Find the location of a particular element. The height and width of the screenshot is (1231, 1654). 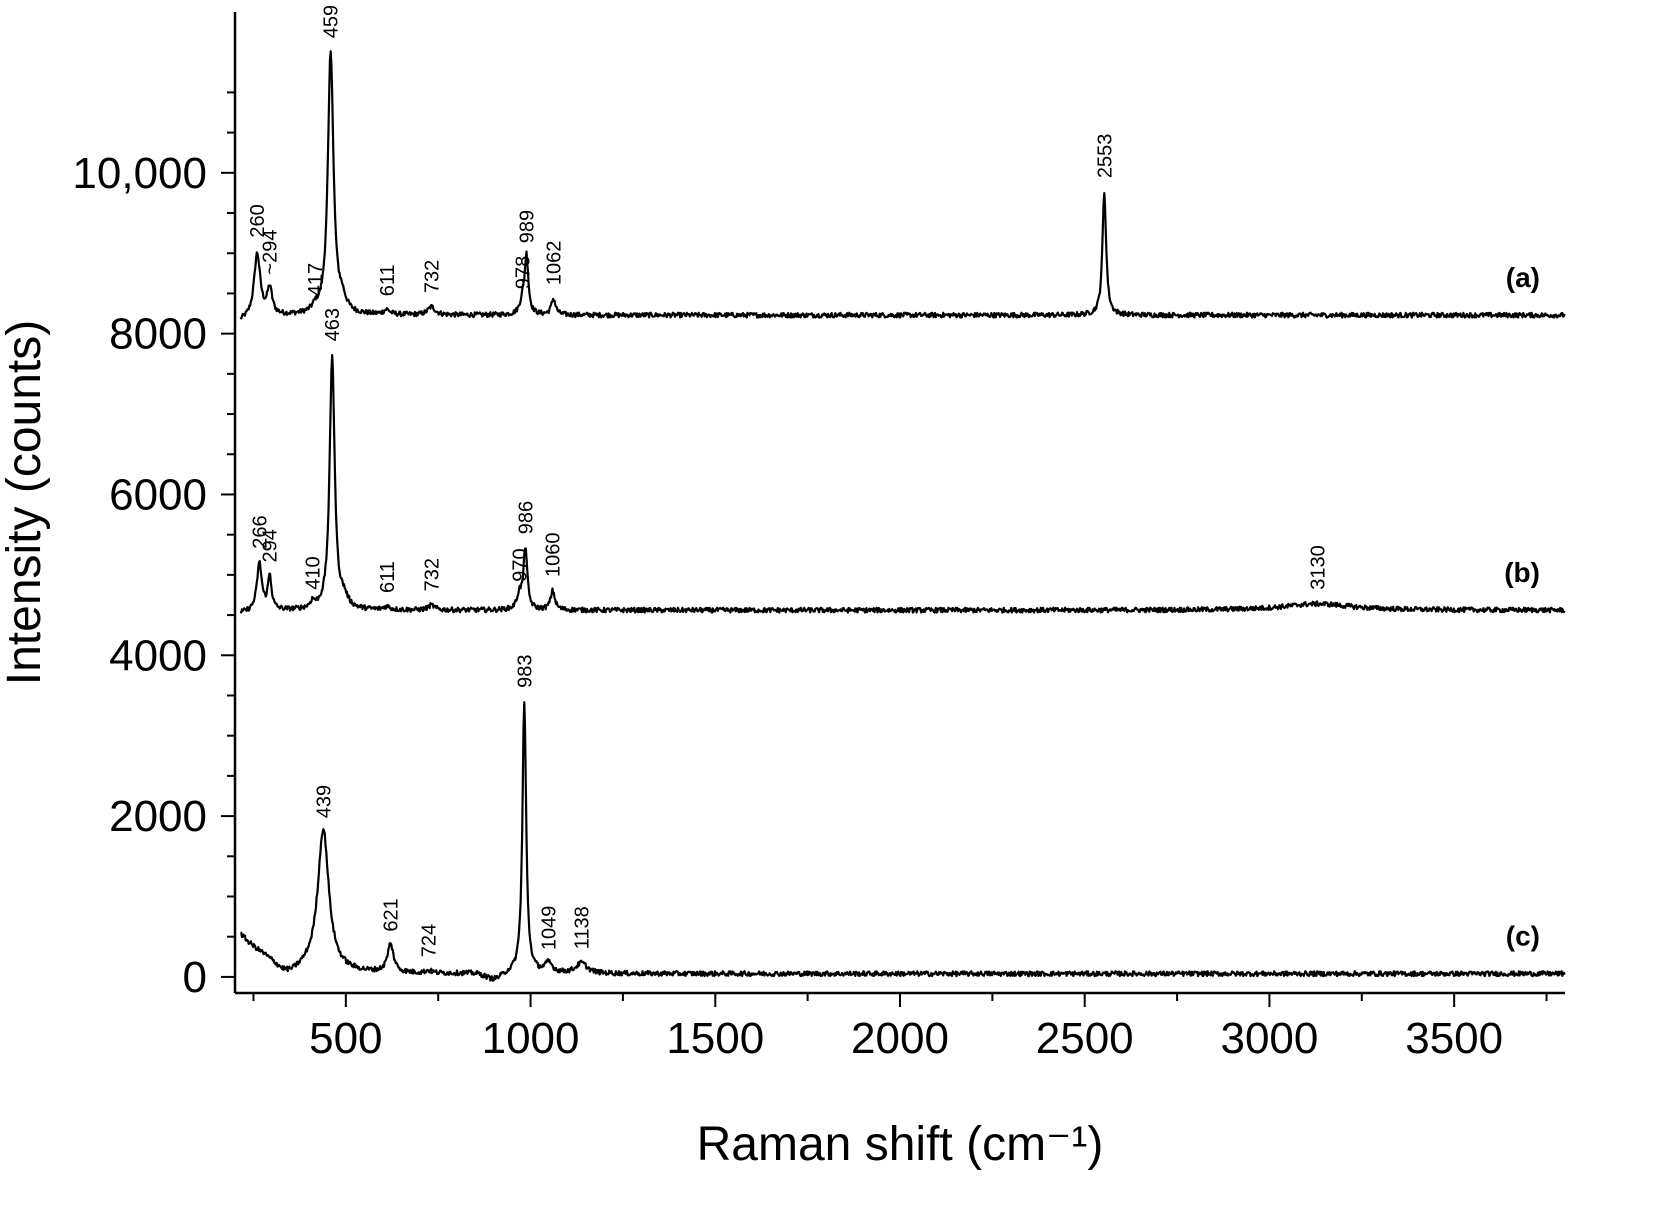

peak-label: 439 is located at coordinates (324, 801).